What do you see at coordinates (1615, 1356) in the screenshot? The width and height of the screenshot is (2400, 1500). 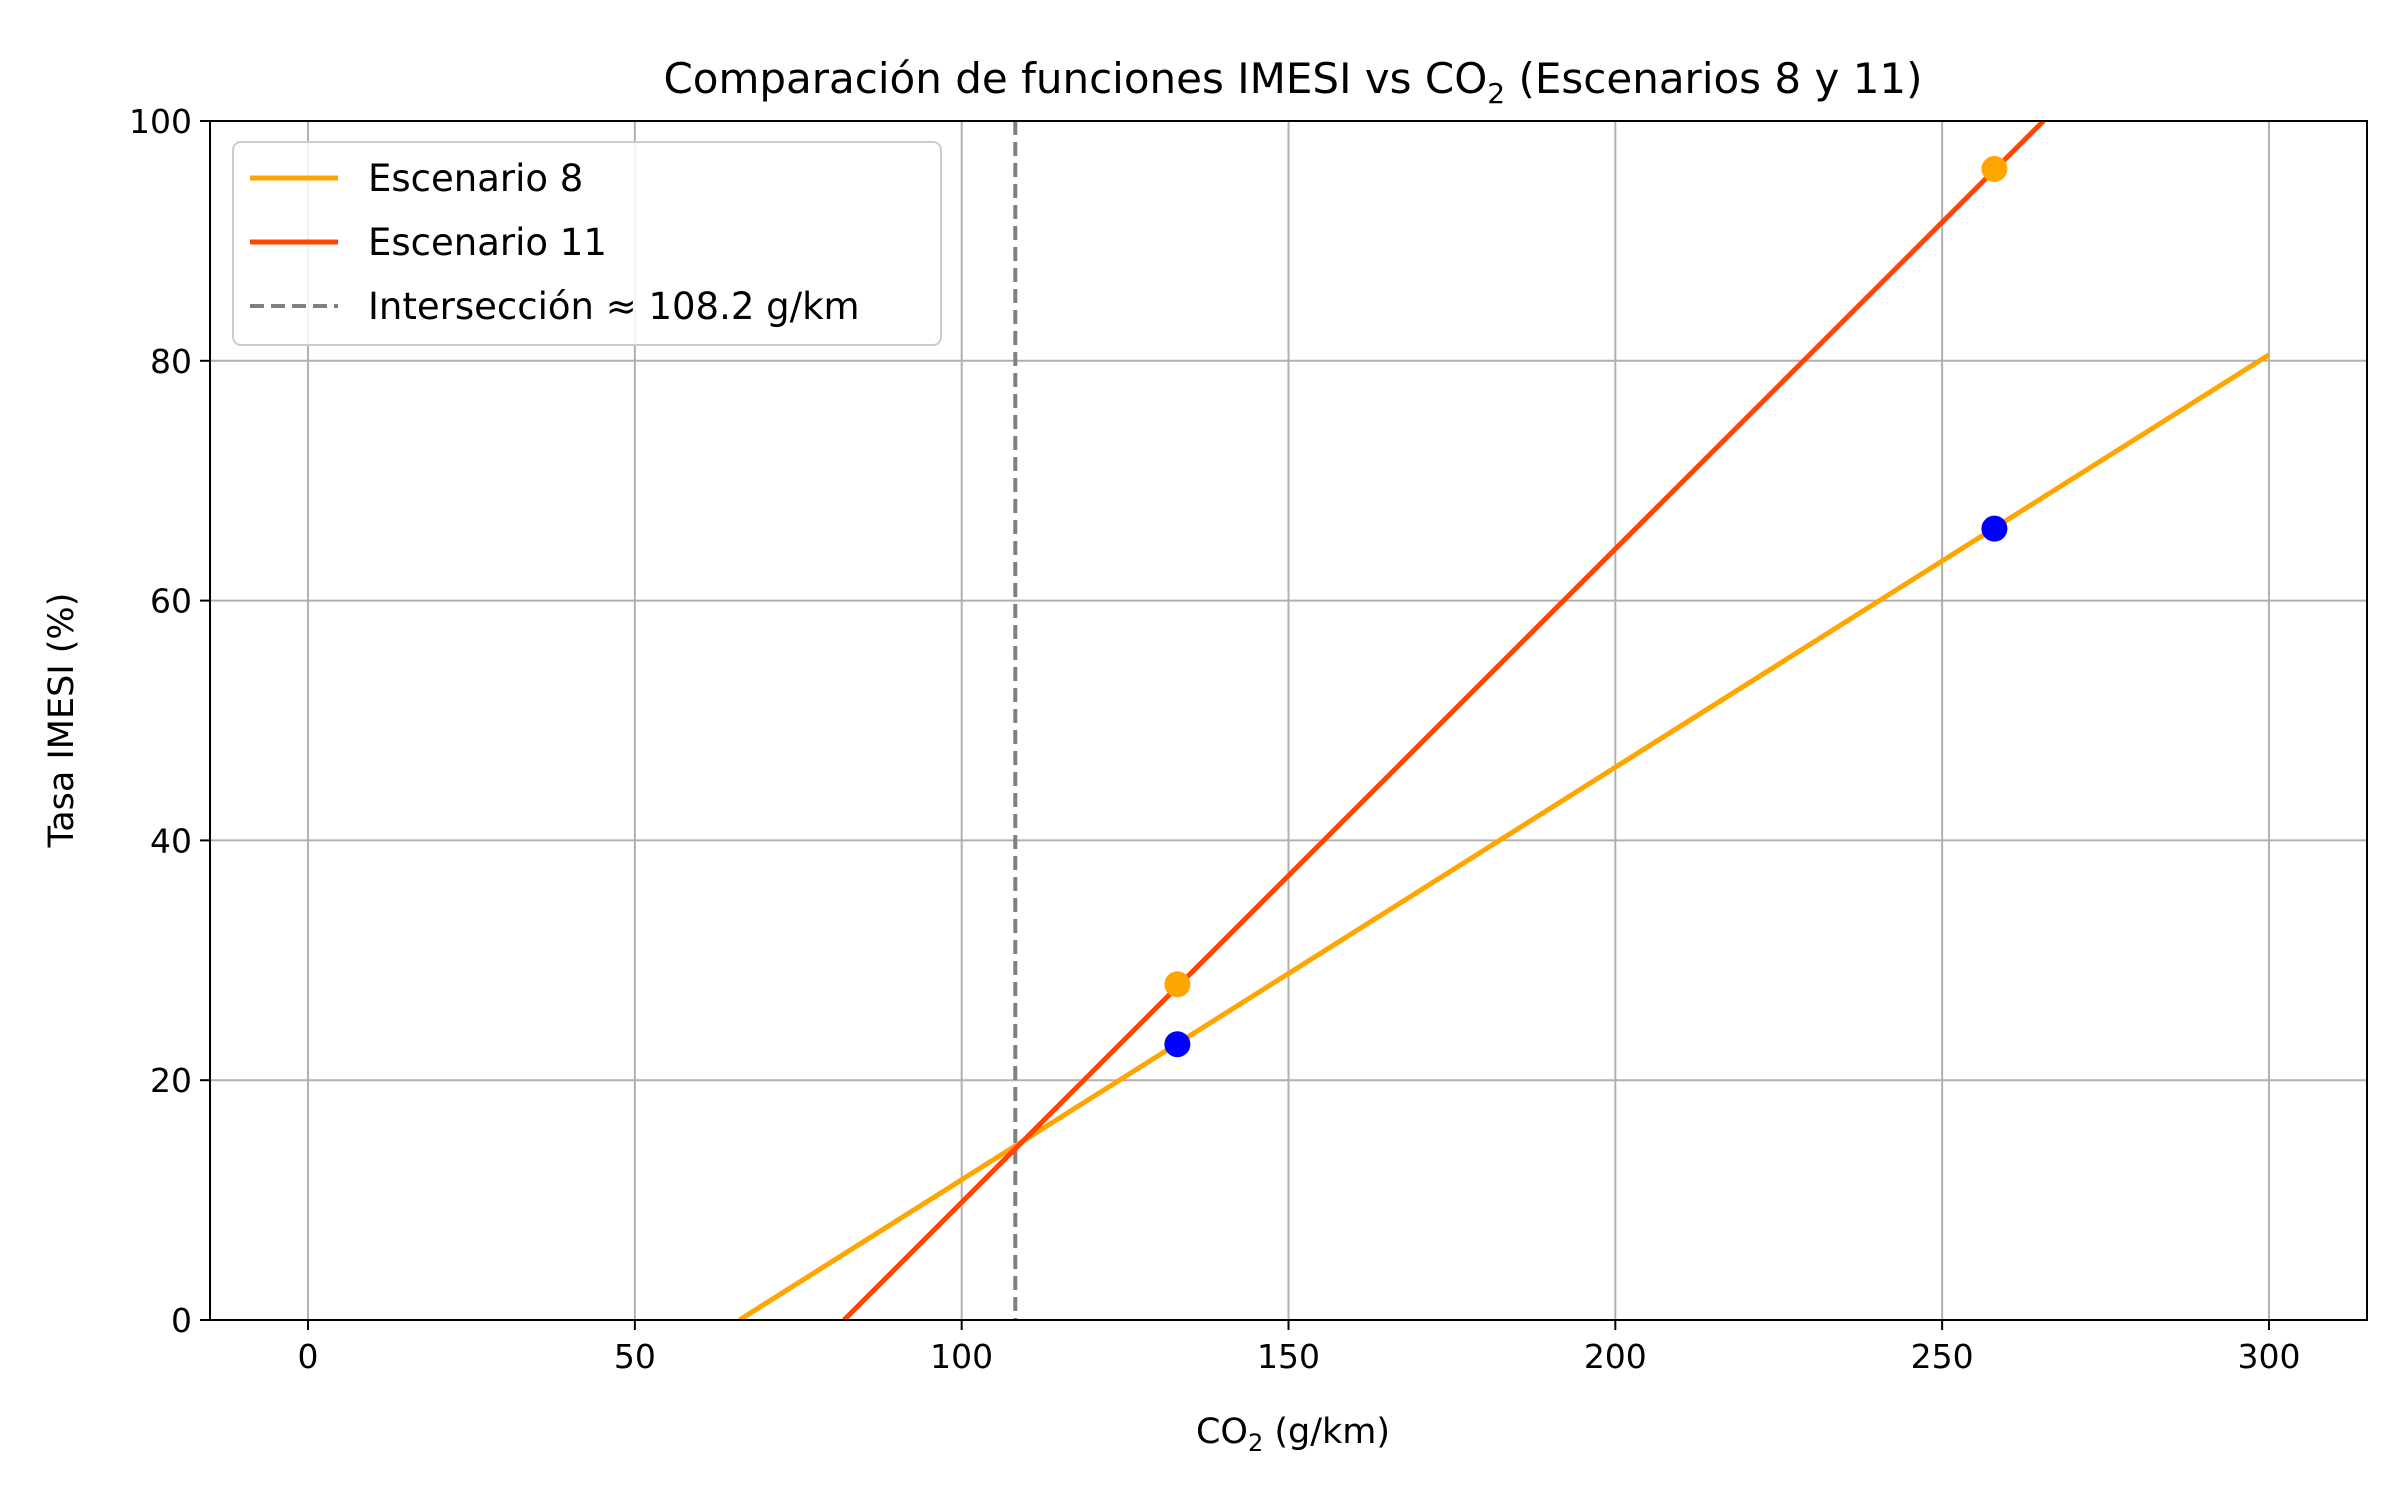 I see `x-tick-label-200: 200` at bounding box center [1615, 1356].